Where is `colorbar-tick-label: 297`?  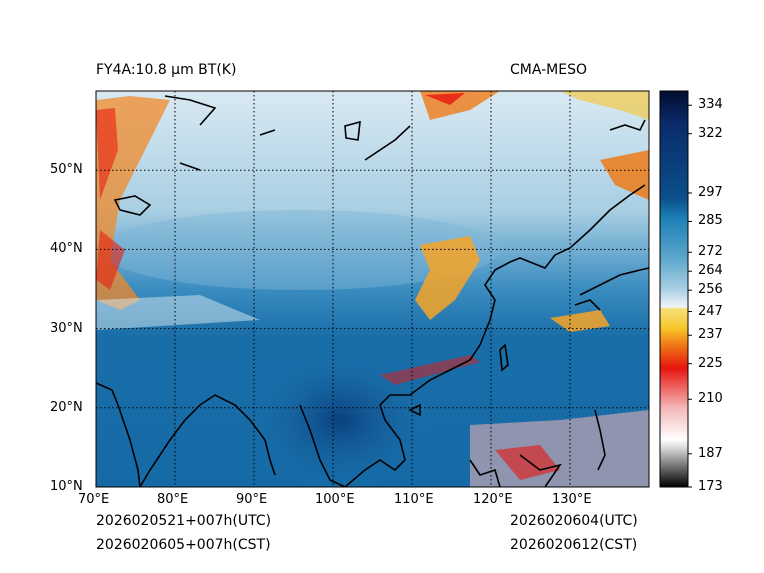 colorbar-tick-label: 297 is located at coordinates (710, 192).